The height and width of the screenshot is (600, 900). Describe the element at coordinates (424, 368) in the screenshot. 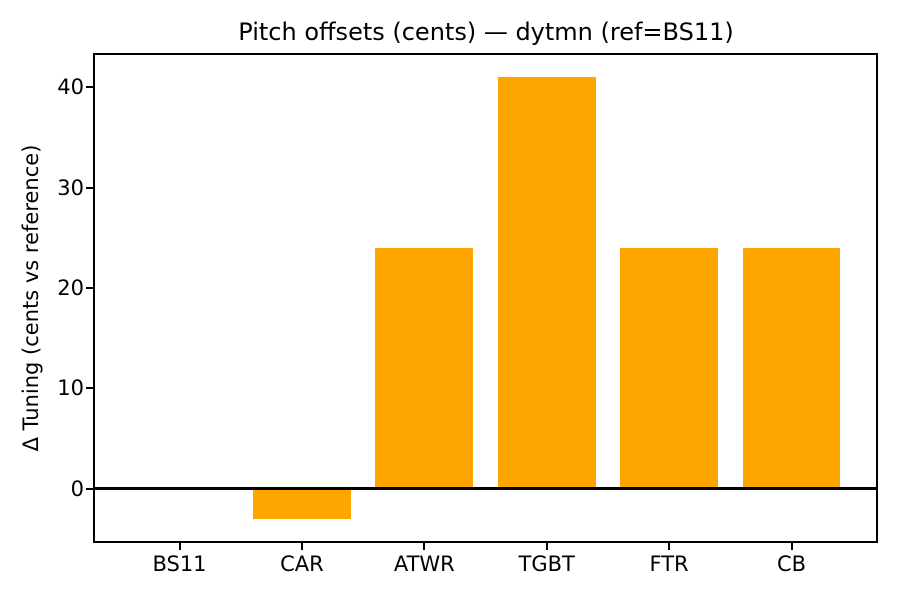

I see `bar-ATWR` at that location.